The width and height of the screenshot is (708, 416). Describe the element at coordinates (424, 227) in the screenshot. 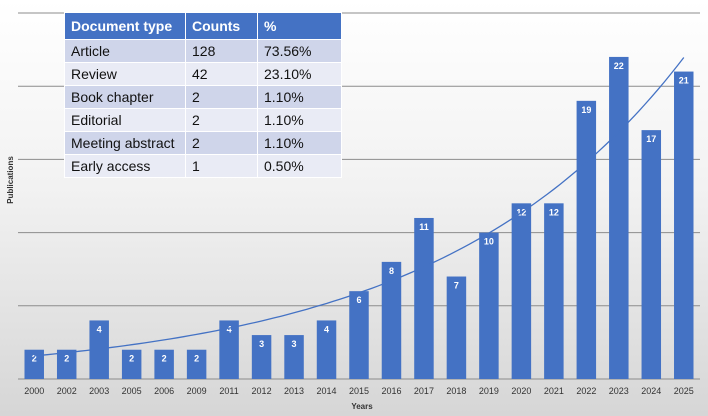

I see `bar-value-label: 11` at that location.